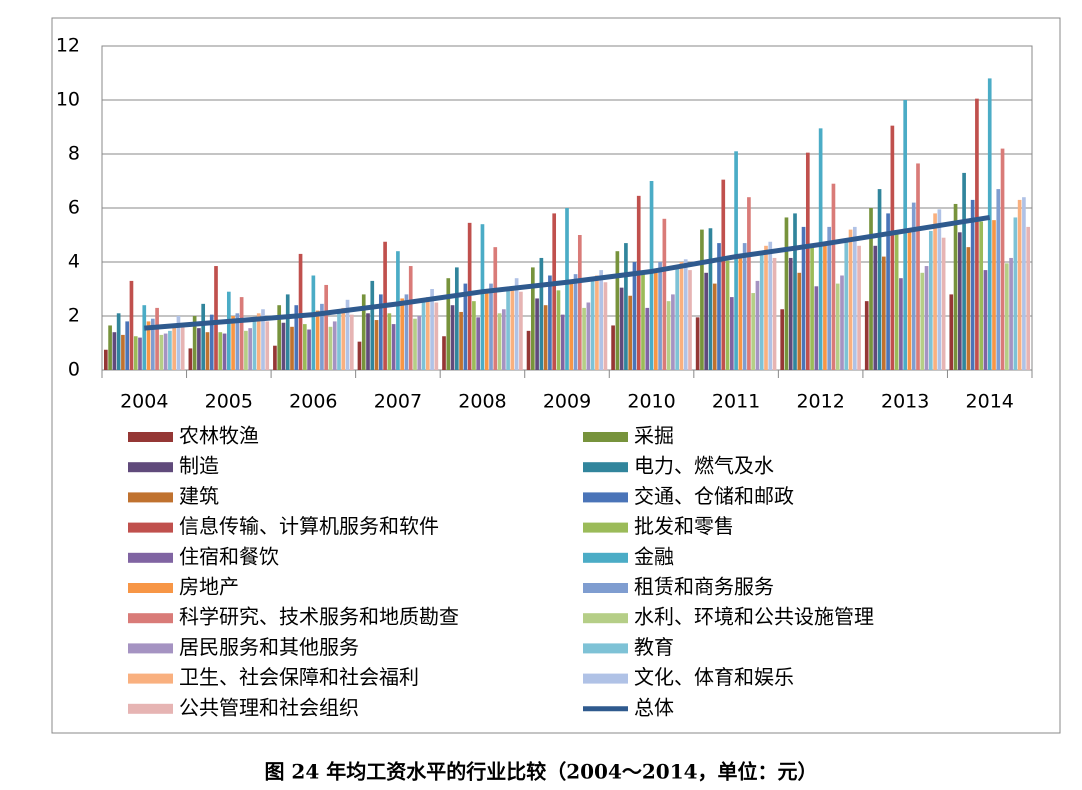  I want to click on chart-title: 图 24 年均工资水平的行业比较（2004～2014，单位：元）, so click(540, 772).